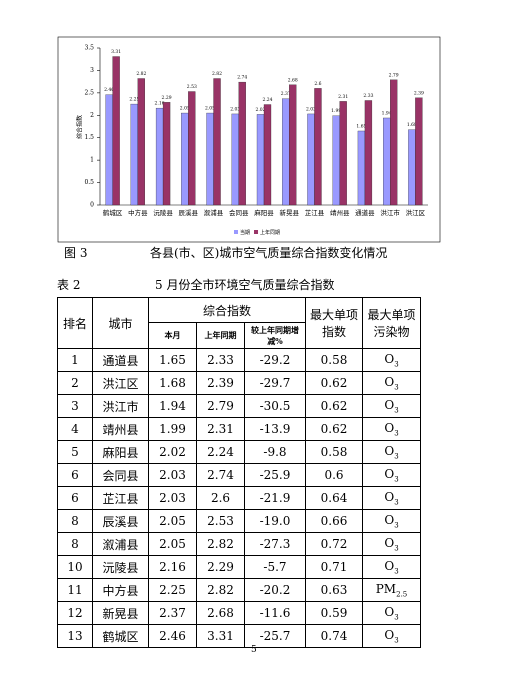 This screenshot has height=684, width=509. Describe the element at coordinates (386, 588) in the screenshot. I see `pollutant: PM` at that location.